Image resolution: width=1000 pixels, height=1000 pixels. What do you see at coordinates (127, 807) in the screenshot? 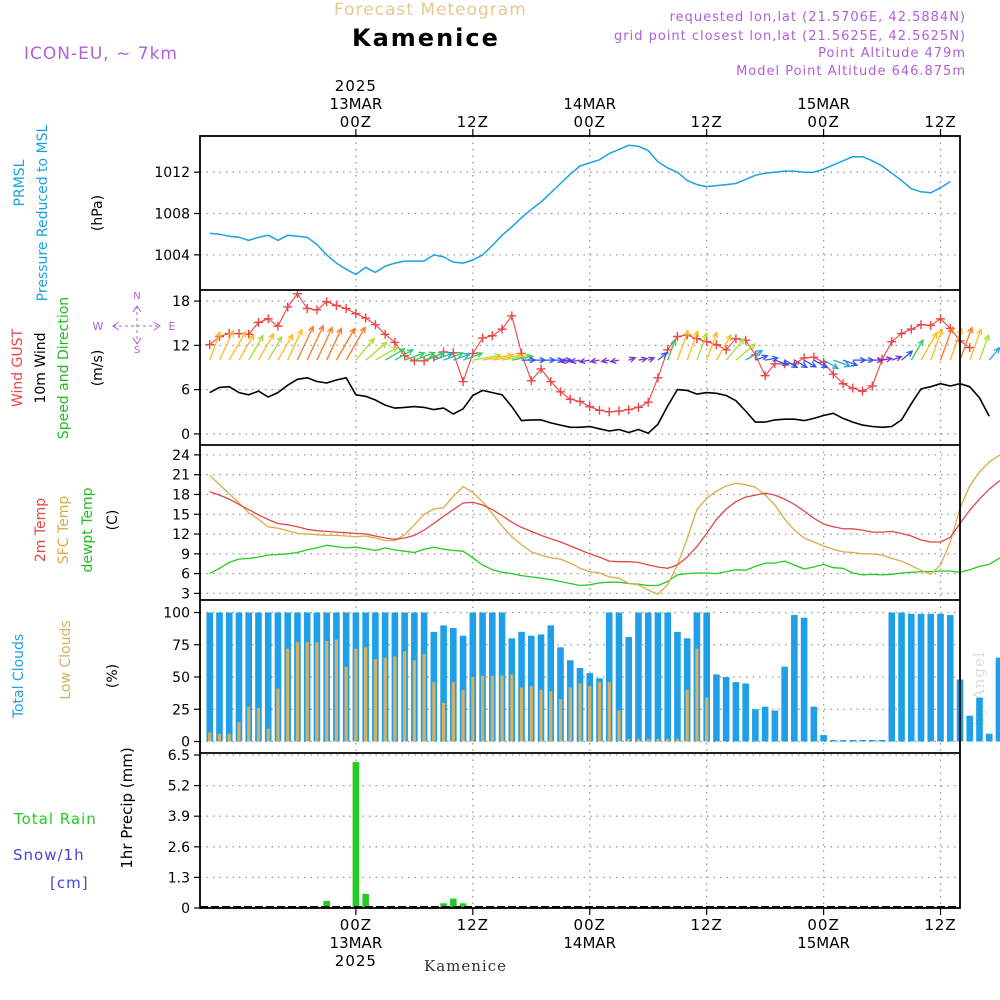
I see `ylabel-precip: 1hr Precip (mm)` at bounding box center [127, 807].